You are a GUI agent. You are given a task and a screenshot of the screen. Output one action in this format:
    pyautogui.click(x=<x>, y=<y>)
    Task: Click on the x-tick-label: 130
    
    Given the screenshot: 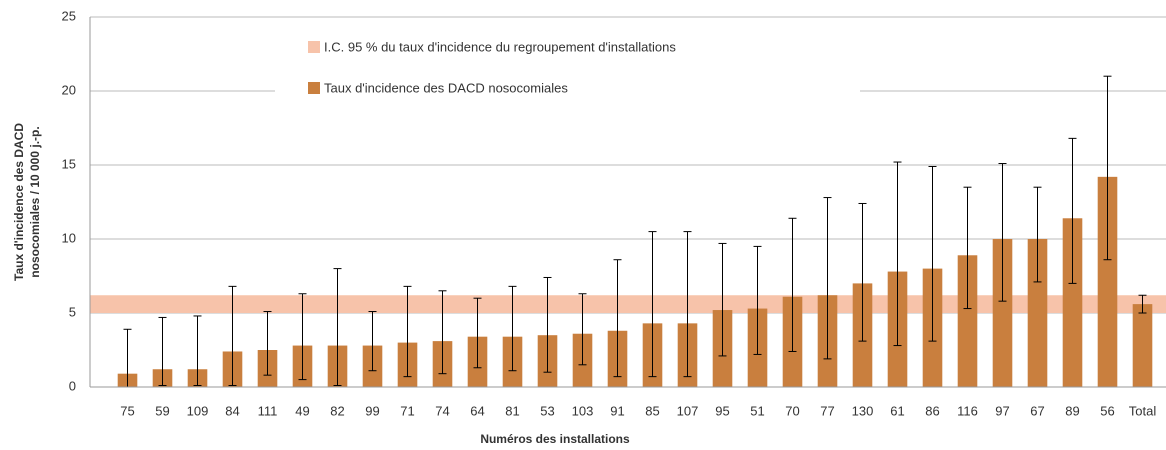 What is the action you would take?
    pyautogui.click(x=863, y=410)
    